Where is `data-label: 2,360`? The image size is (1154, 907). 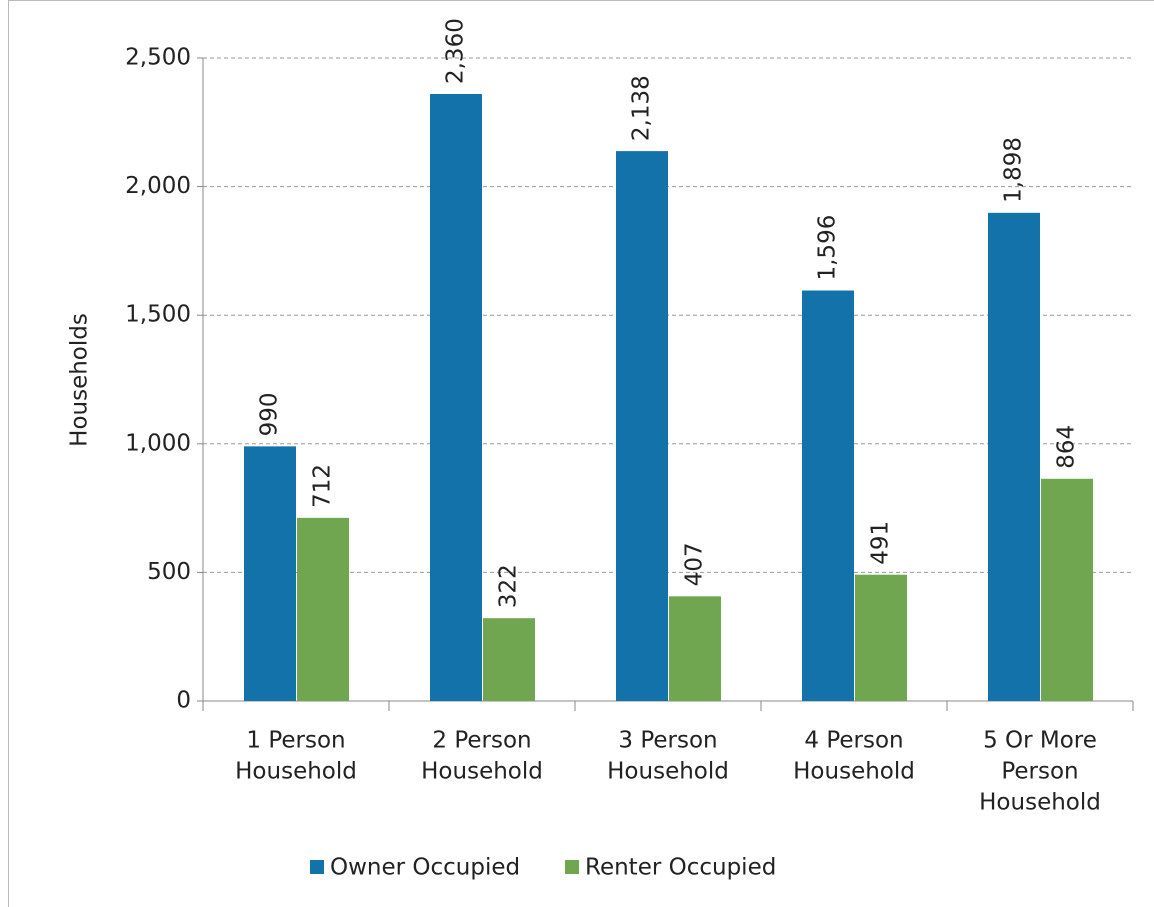
data-label: 2,360 is located at coordinates (456, 51).